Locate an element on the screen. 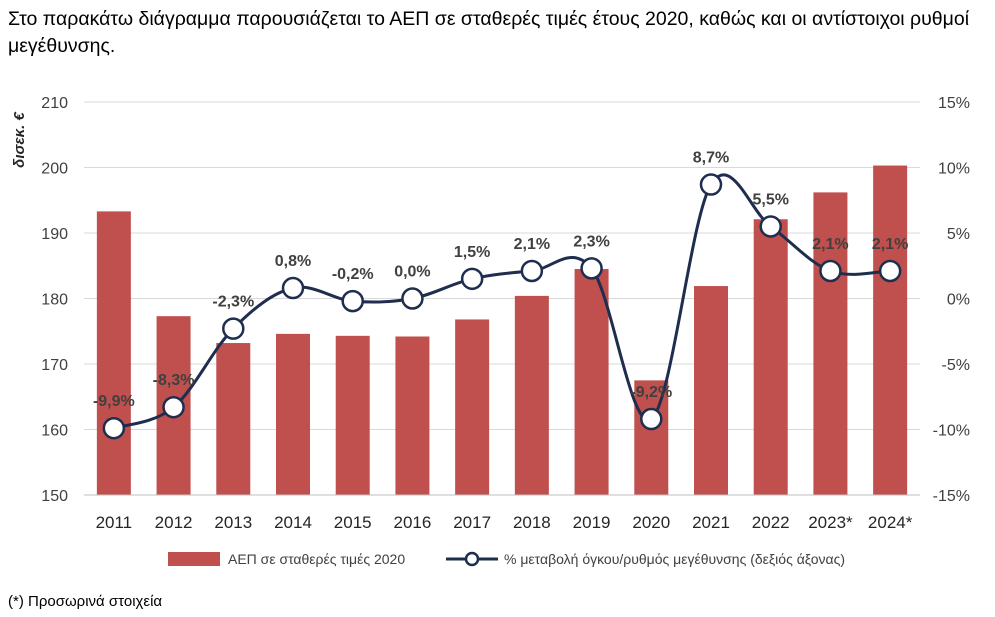 The height and width of the screenshot is (617, 995). data-label: 8,7% is located at coordinates (711, 158).